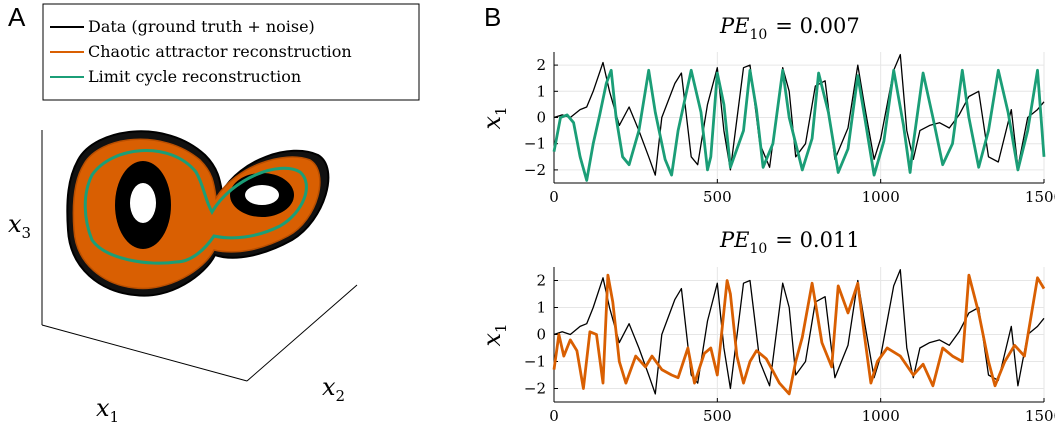 The height and width of the screenshot is (431, 1055). Describe the element at coordinates (535, 389) in the screenshot. I see `bottom-y-tick-label: −2` at that location.